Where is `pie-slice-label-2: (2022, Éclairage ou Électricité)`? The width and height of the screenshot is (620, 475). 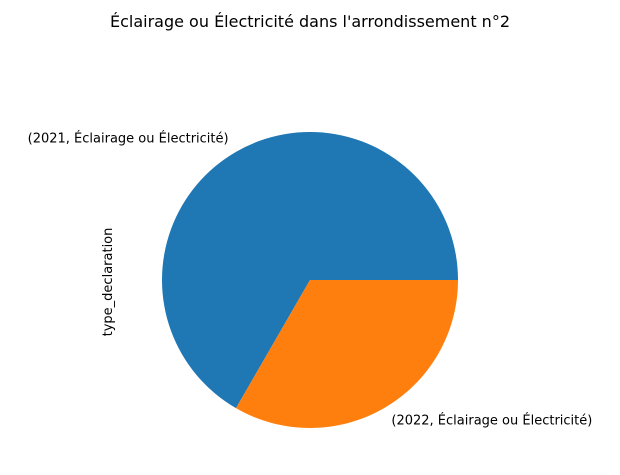
pie-slice-label-2: (2022, Éclairage ou Électricité) is located at coordinates (491, 420).